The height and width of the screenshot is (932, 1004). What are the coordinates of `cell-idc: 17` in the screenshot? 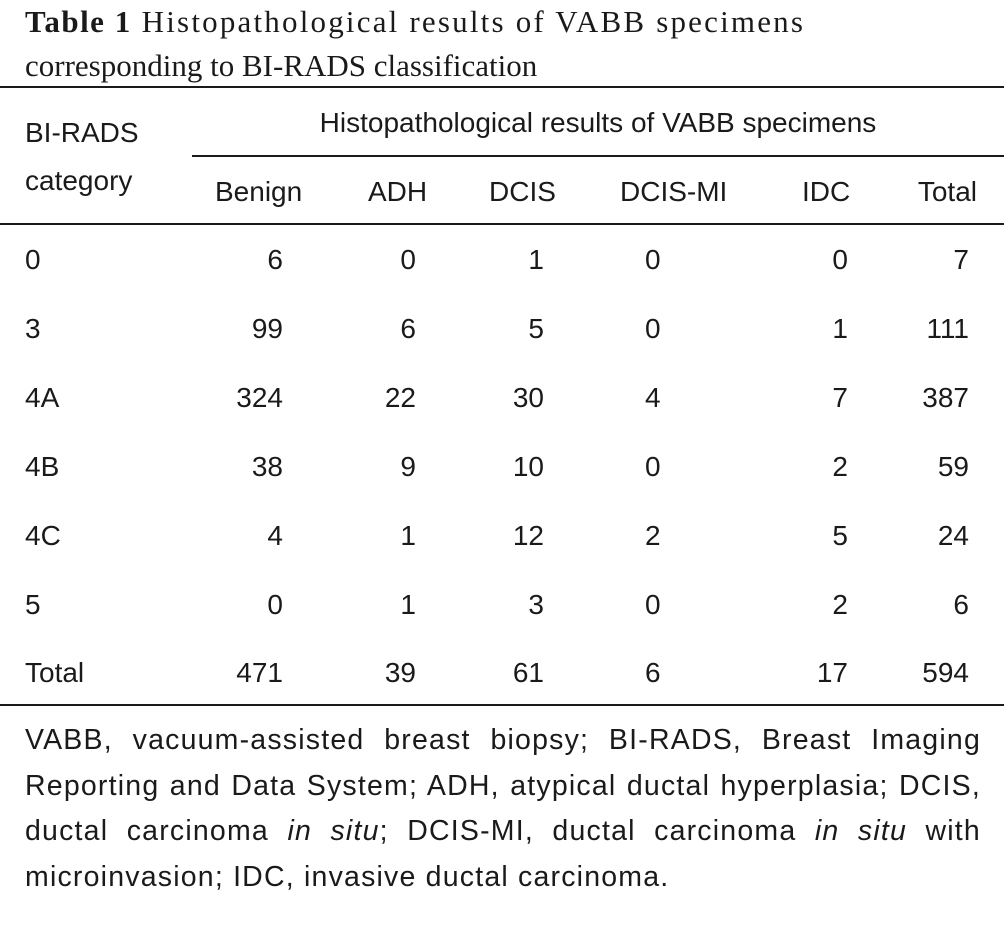 It's located at (832, 672).